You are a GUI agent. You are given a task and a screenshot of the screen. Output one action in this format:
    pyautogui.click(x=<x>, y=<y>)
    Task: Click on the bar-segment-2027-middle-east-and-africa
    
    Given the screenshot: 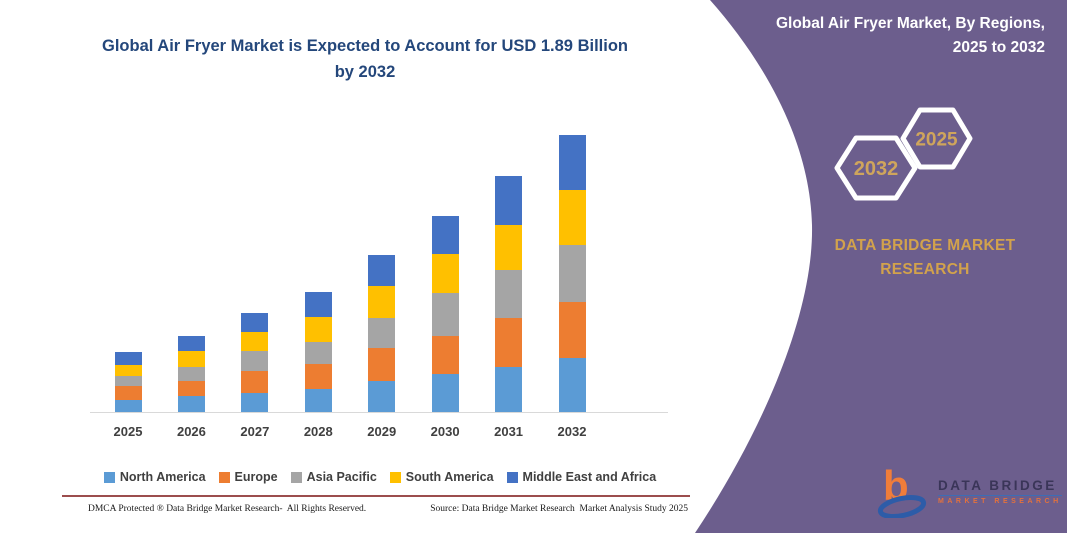 What is the action you would take?
    pyautogui.click(x=255, y=322)
    